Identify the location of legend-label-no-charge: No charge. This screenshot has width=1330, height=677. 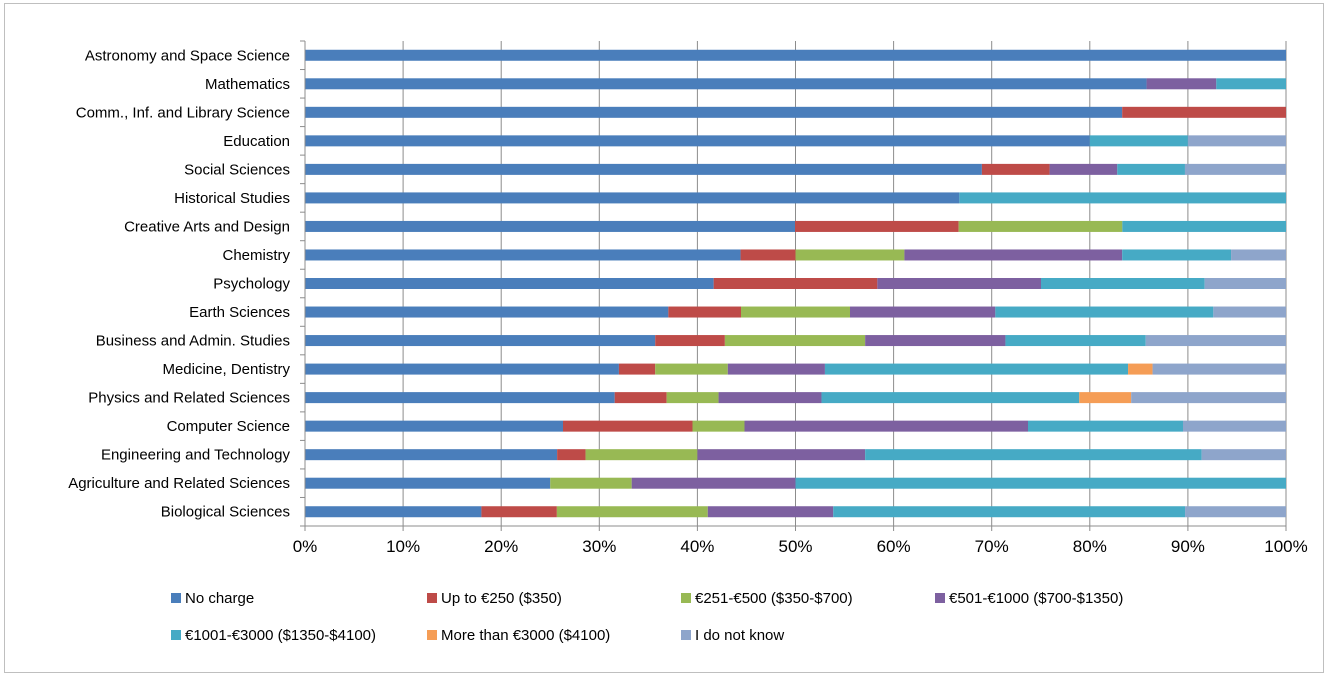
(219, 598).